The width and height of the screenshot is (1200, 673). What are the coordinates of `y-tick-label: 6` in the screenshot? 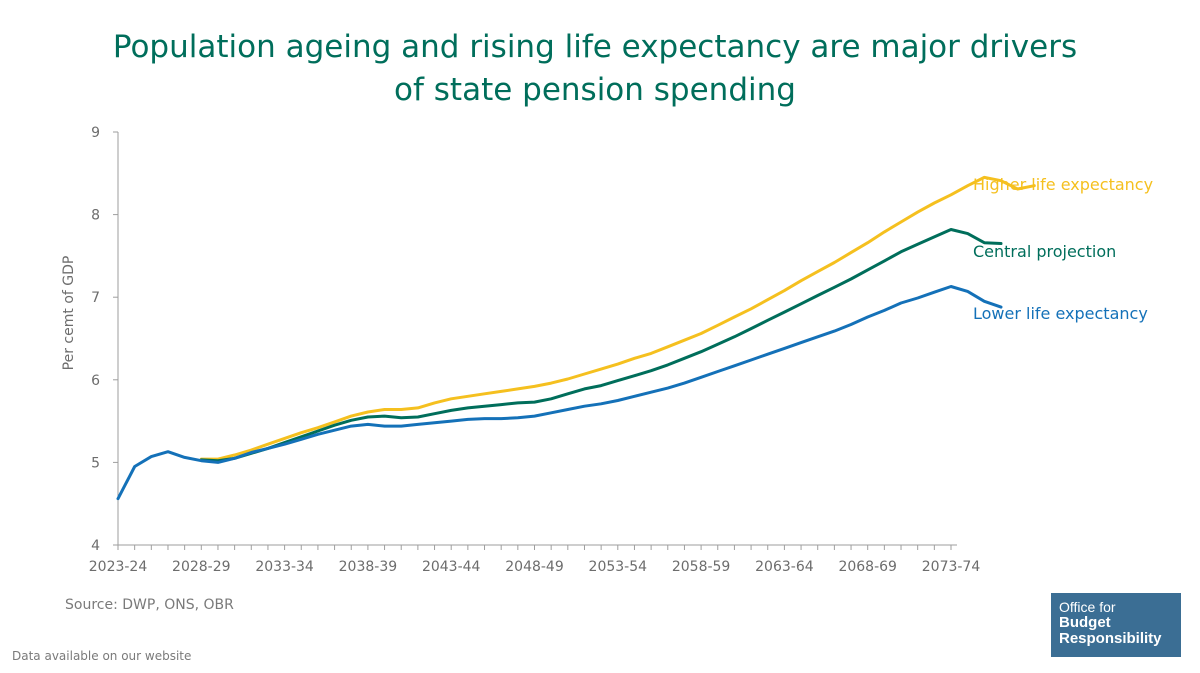 It's located at (95, 381).